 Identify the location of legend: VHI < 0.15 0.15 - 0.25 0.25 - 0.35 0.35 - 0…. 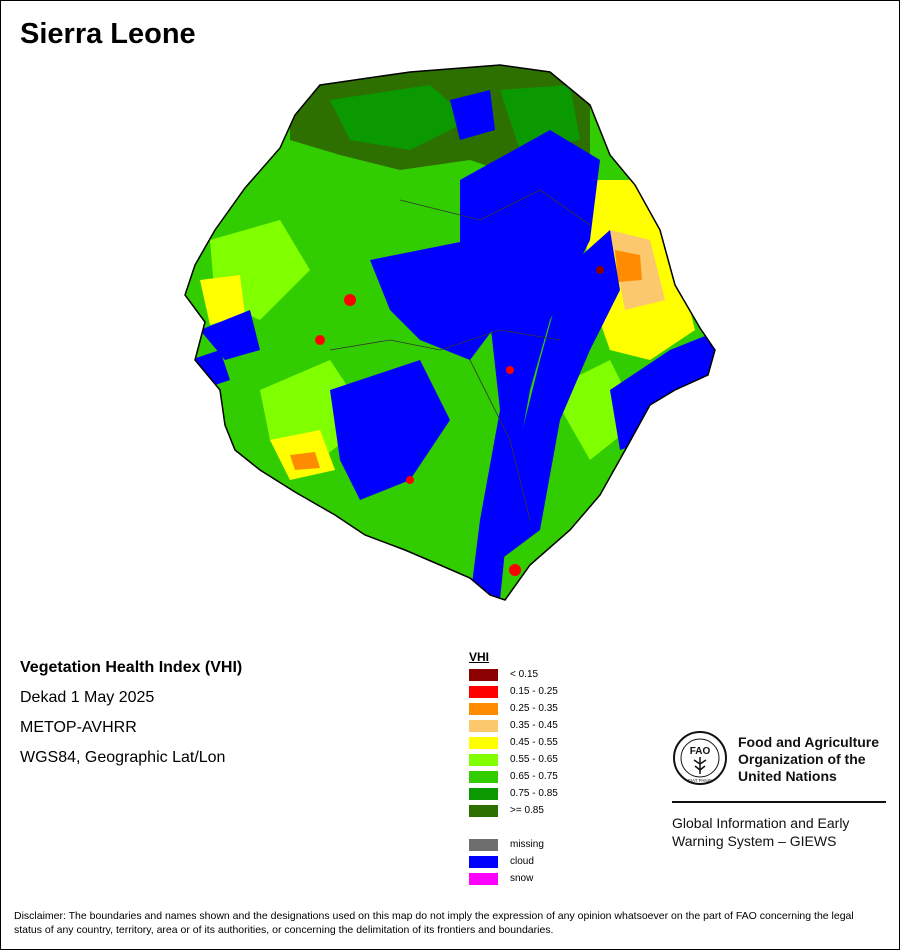
(513, 768).